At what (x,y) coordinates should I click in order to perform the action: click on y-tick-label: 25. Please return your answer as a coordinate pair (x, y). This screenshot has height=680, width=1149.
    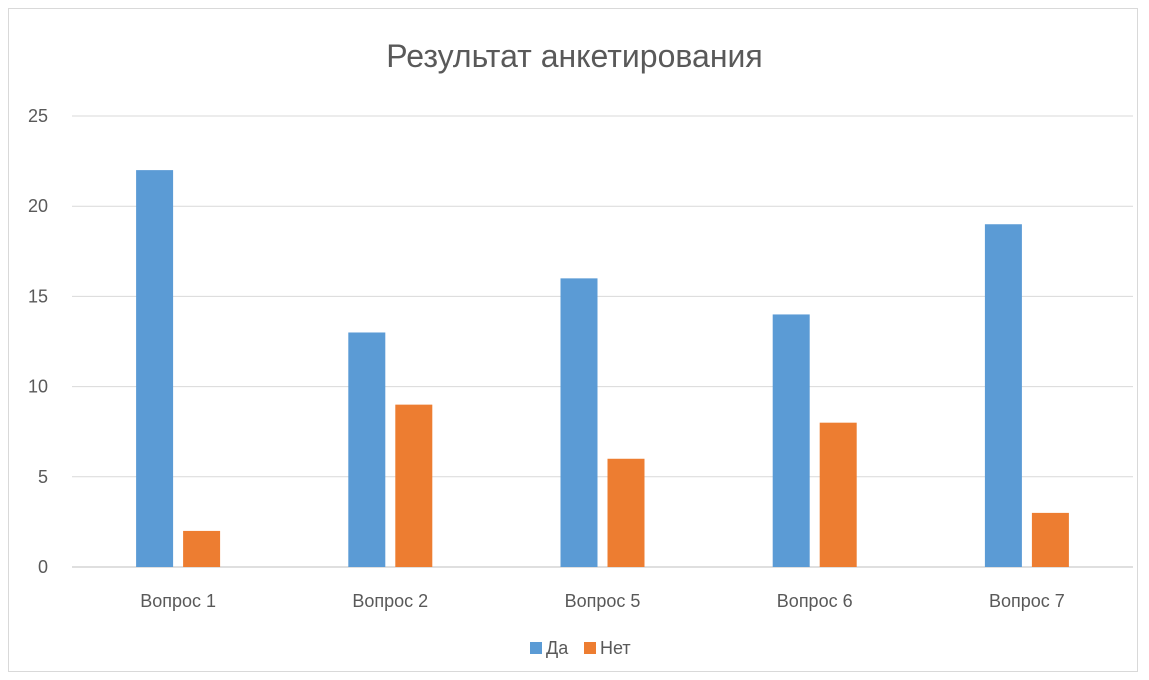
    Looking at the image, I should click on (38, 116).